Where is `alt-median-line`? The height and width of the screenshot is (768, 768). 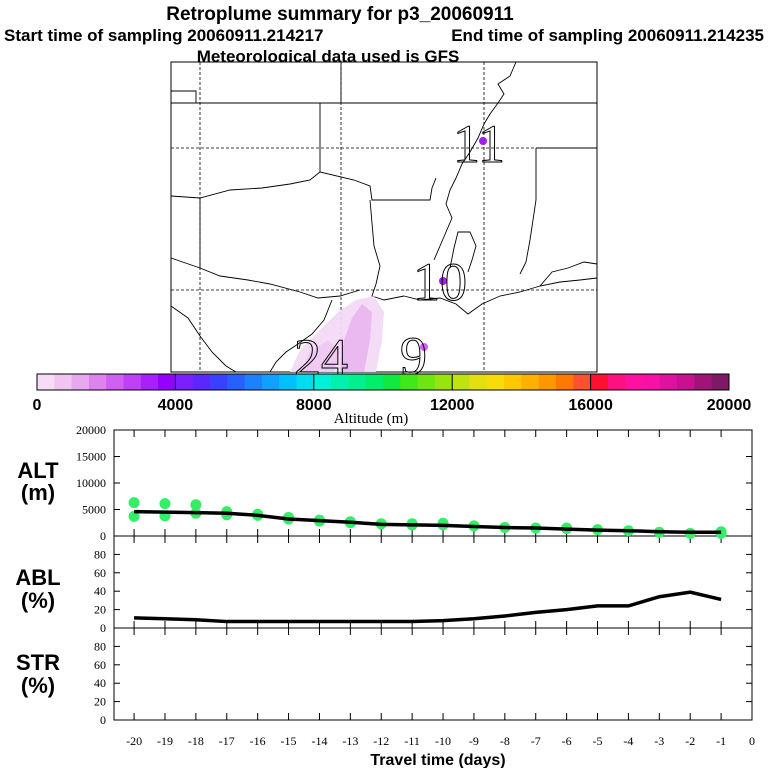 alt-median-line is located at coordinates (428, 522).